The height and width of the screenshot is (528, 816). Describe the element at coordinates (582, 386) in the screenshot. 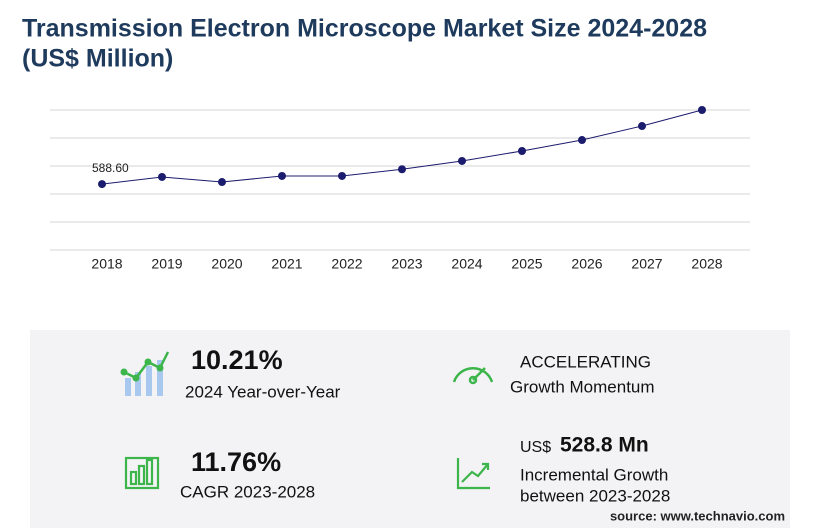

I see `stat-label: Growth Momentum` at that location.